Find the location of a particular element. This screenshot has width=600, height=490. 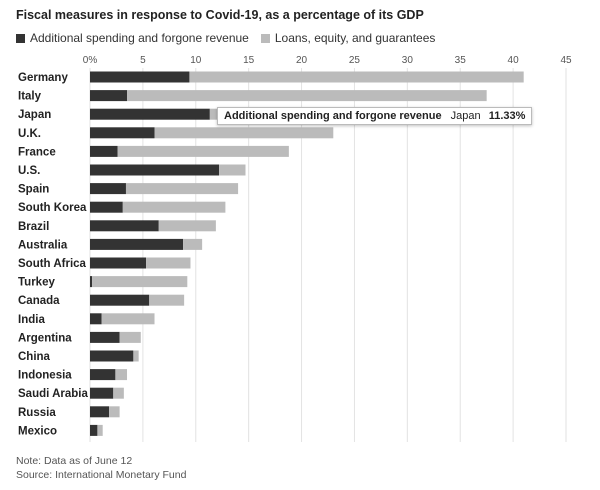

category-label-russia: Russia is located at coordinates (37, 413).